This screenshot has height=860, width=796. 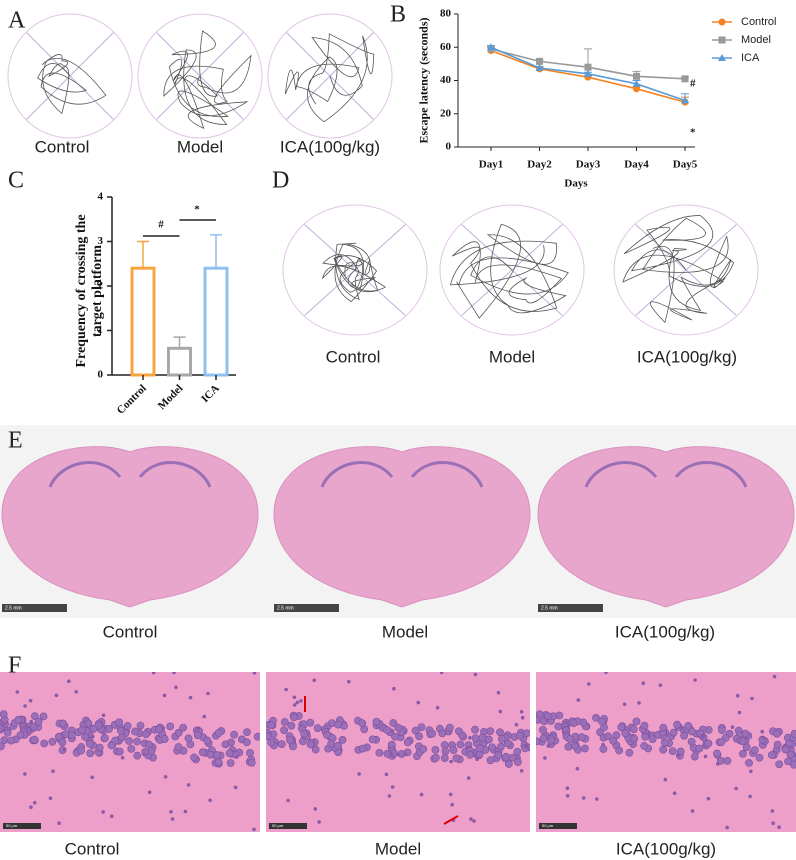 I want to click on y-tick-label: 1, so click(x=101, y=330).